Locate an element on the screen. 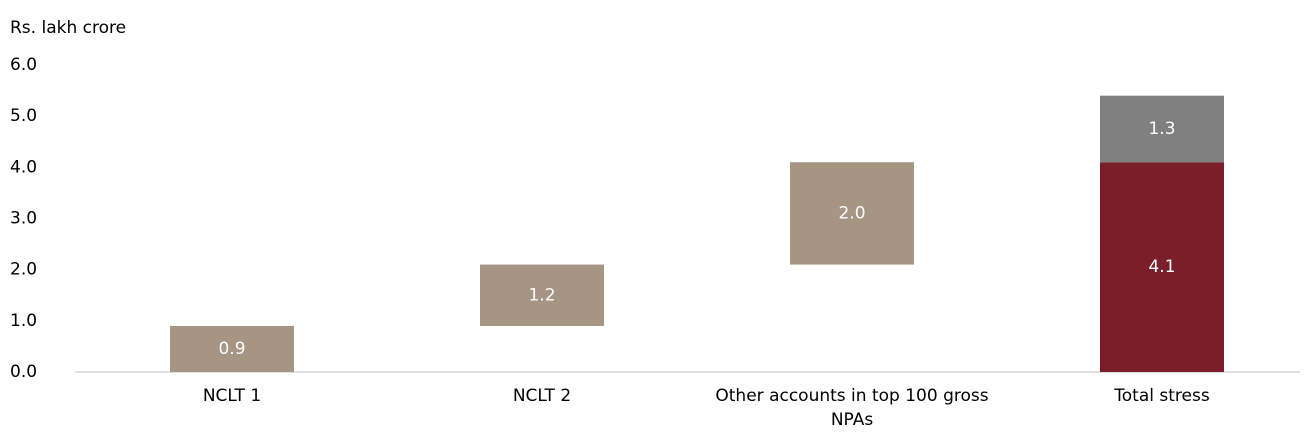  x-tick-label: Total stress is located at coordinates (1162, 396).